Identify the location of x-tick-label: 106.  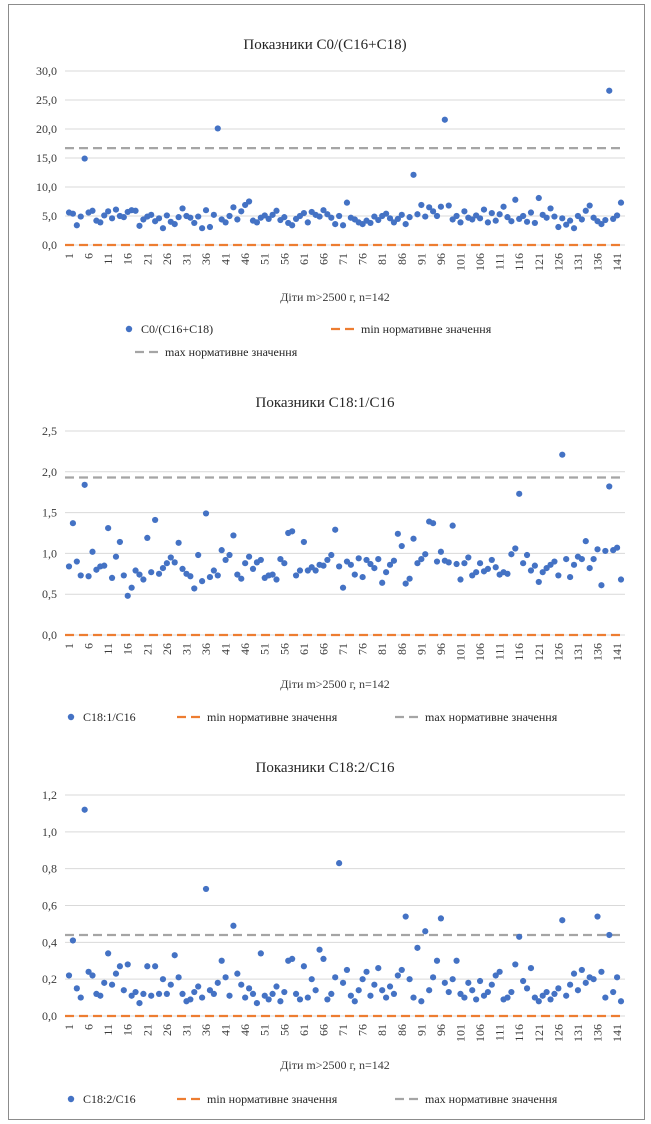
(480, 652).